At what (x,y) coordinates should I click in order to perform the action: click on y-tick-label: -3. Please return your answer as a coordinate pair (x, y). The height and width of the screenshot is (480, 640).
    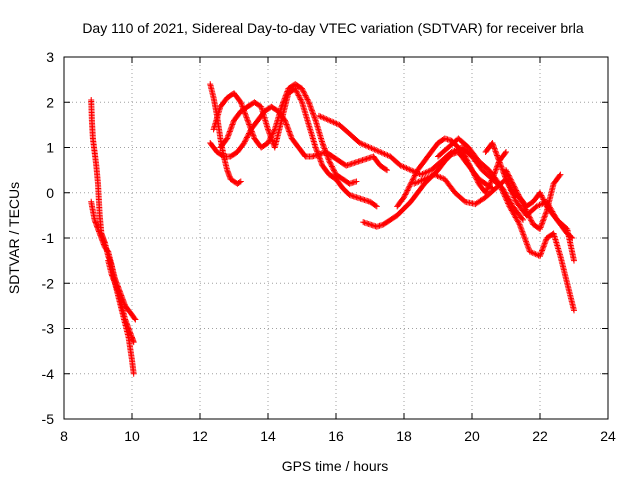
    Looking at the image, I should click on (48, 329).